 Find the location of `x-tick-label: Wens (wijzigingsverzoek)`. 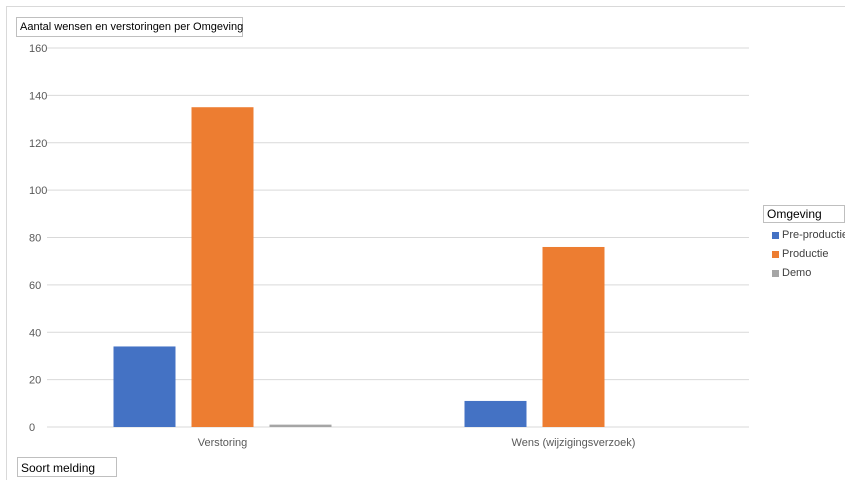

x-tick-label: Wens (wijzigingsverzoek) is located at coordinates (574, 443).